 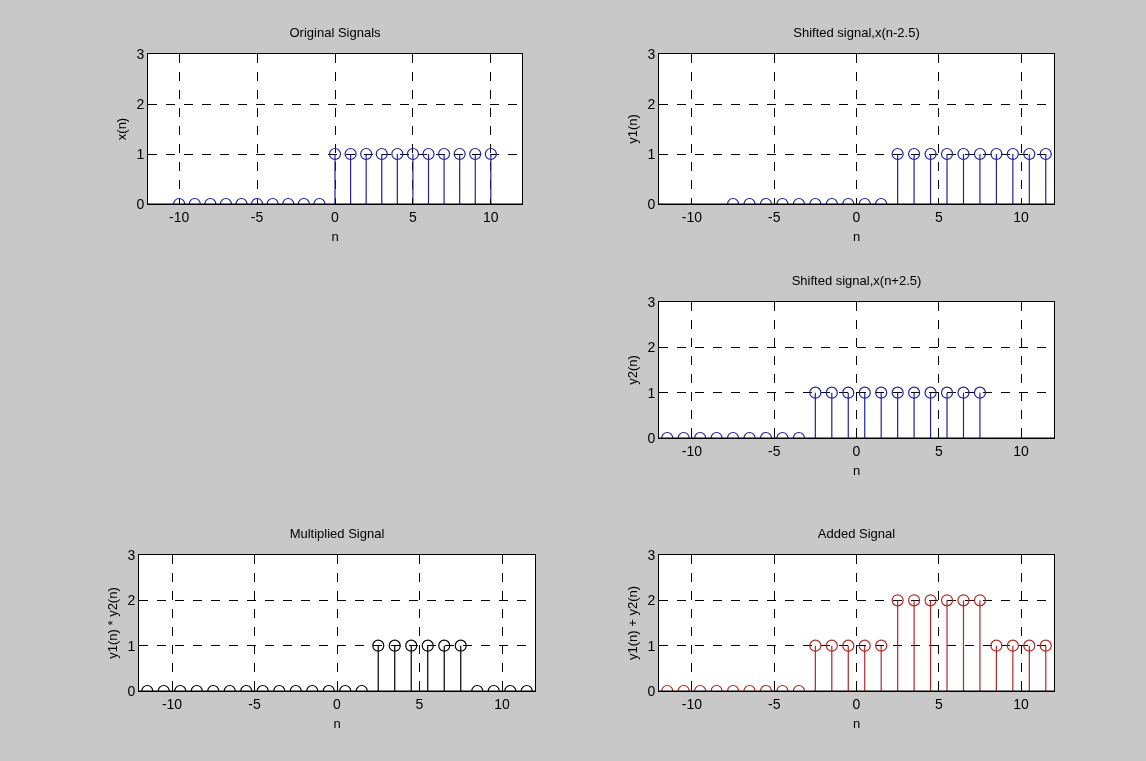 What do you see at coordinates (122, 129) in the screenshot?
I see `y-axis-title: x(n)` at bounding box center [122, 129].